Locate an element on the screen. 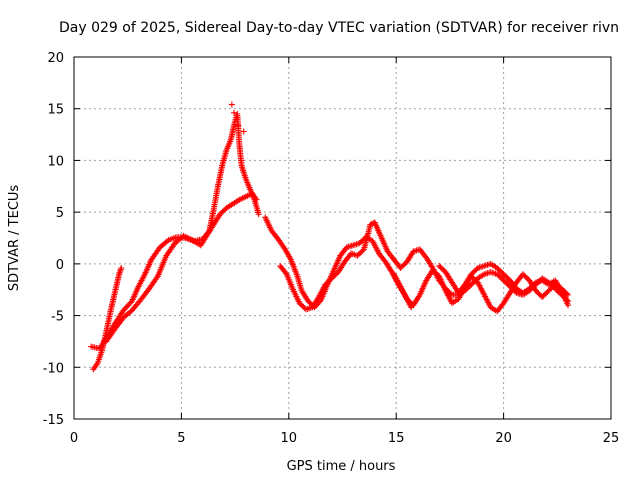 Image resolution: width=640 pixels, height=480 pixels. x-tick-label: 5 is located at coordinates (181, 438).